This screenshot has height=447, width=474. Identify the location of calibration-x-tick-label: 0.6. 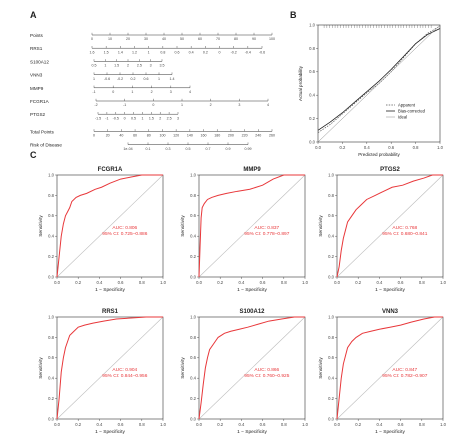
(391, 147).